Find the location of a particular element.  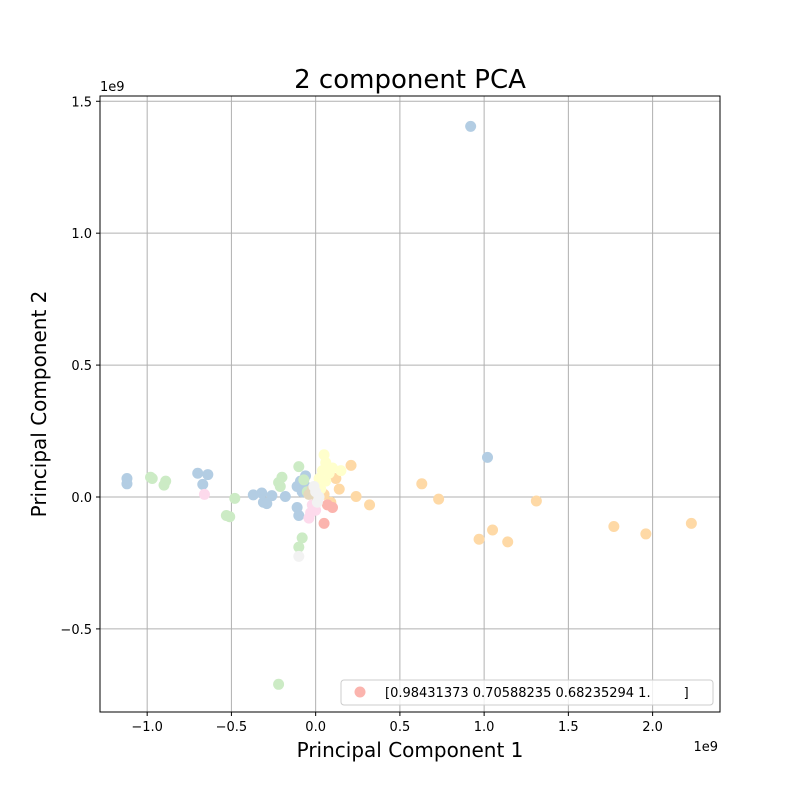

x-tick-label: 2.0 is located at coordinates (652, 727).